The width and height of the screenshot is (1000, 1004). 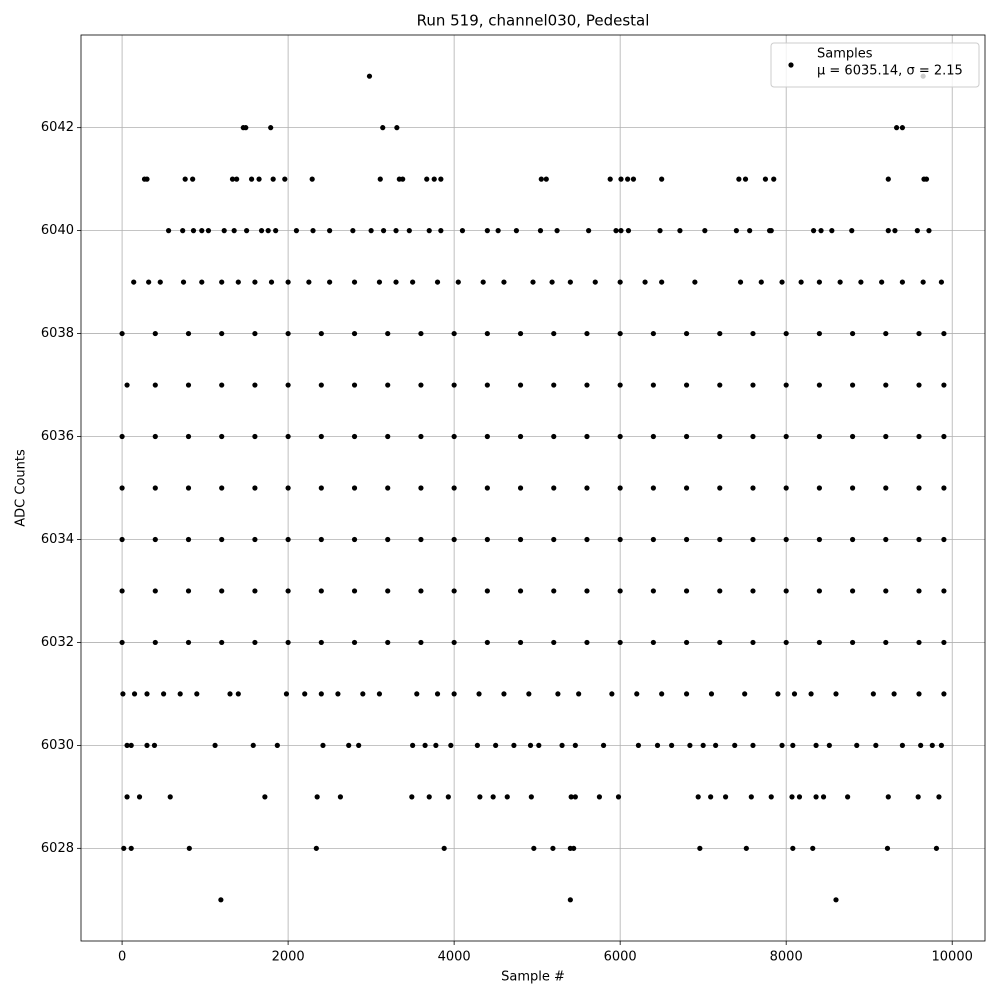 What do you see at coordinates (57, 539) in the screenshot?
I see `y-tick-label: 6034` at bounding box center [57, 539].